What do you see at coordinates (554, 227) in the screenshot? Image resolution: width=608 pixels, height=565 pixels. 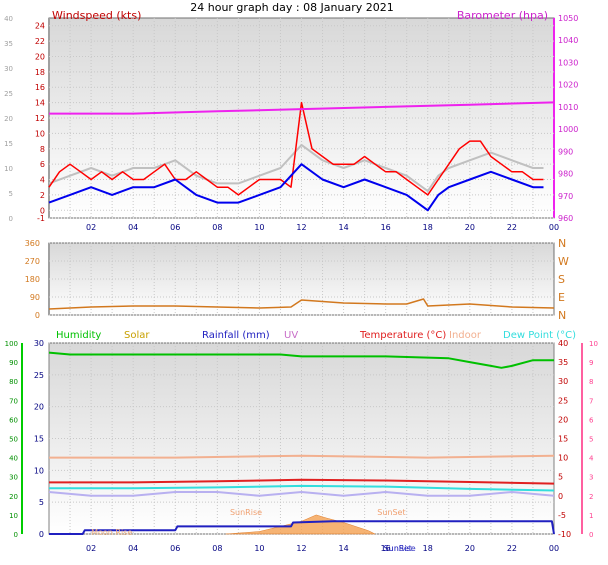 I see `wind-x-tick-label: 00` at bounding box center [554, 227].